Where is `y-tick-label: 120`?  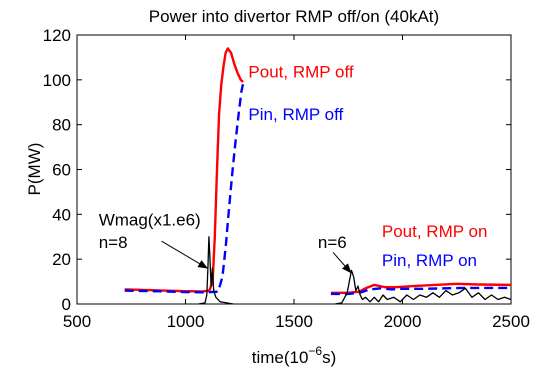 y-tick-label: 120 is located at coordinates (57, 35).